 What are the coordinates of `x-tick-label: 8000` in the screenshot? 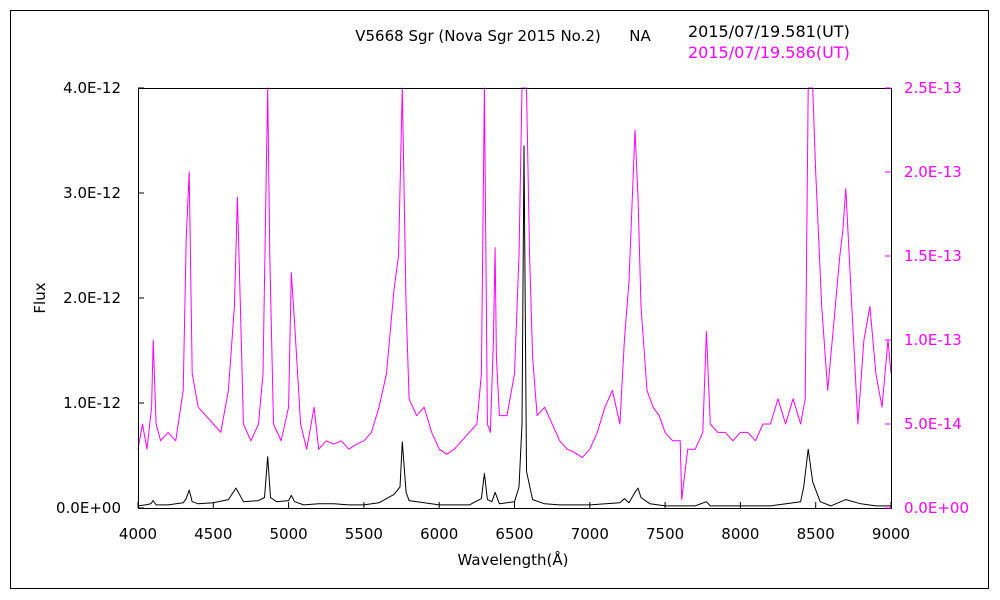 It's located at (740, 534).